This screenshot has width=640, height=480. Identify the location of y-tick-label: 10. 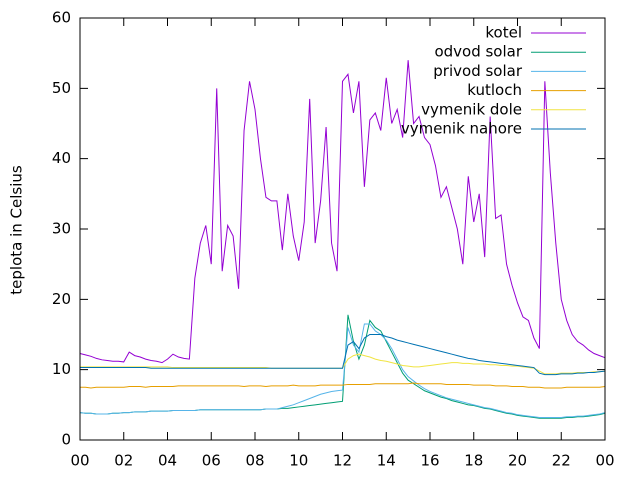
(61, 369).